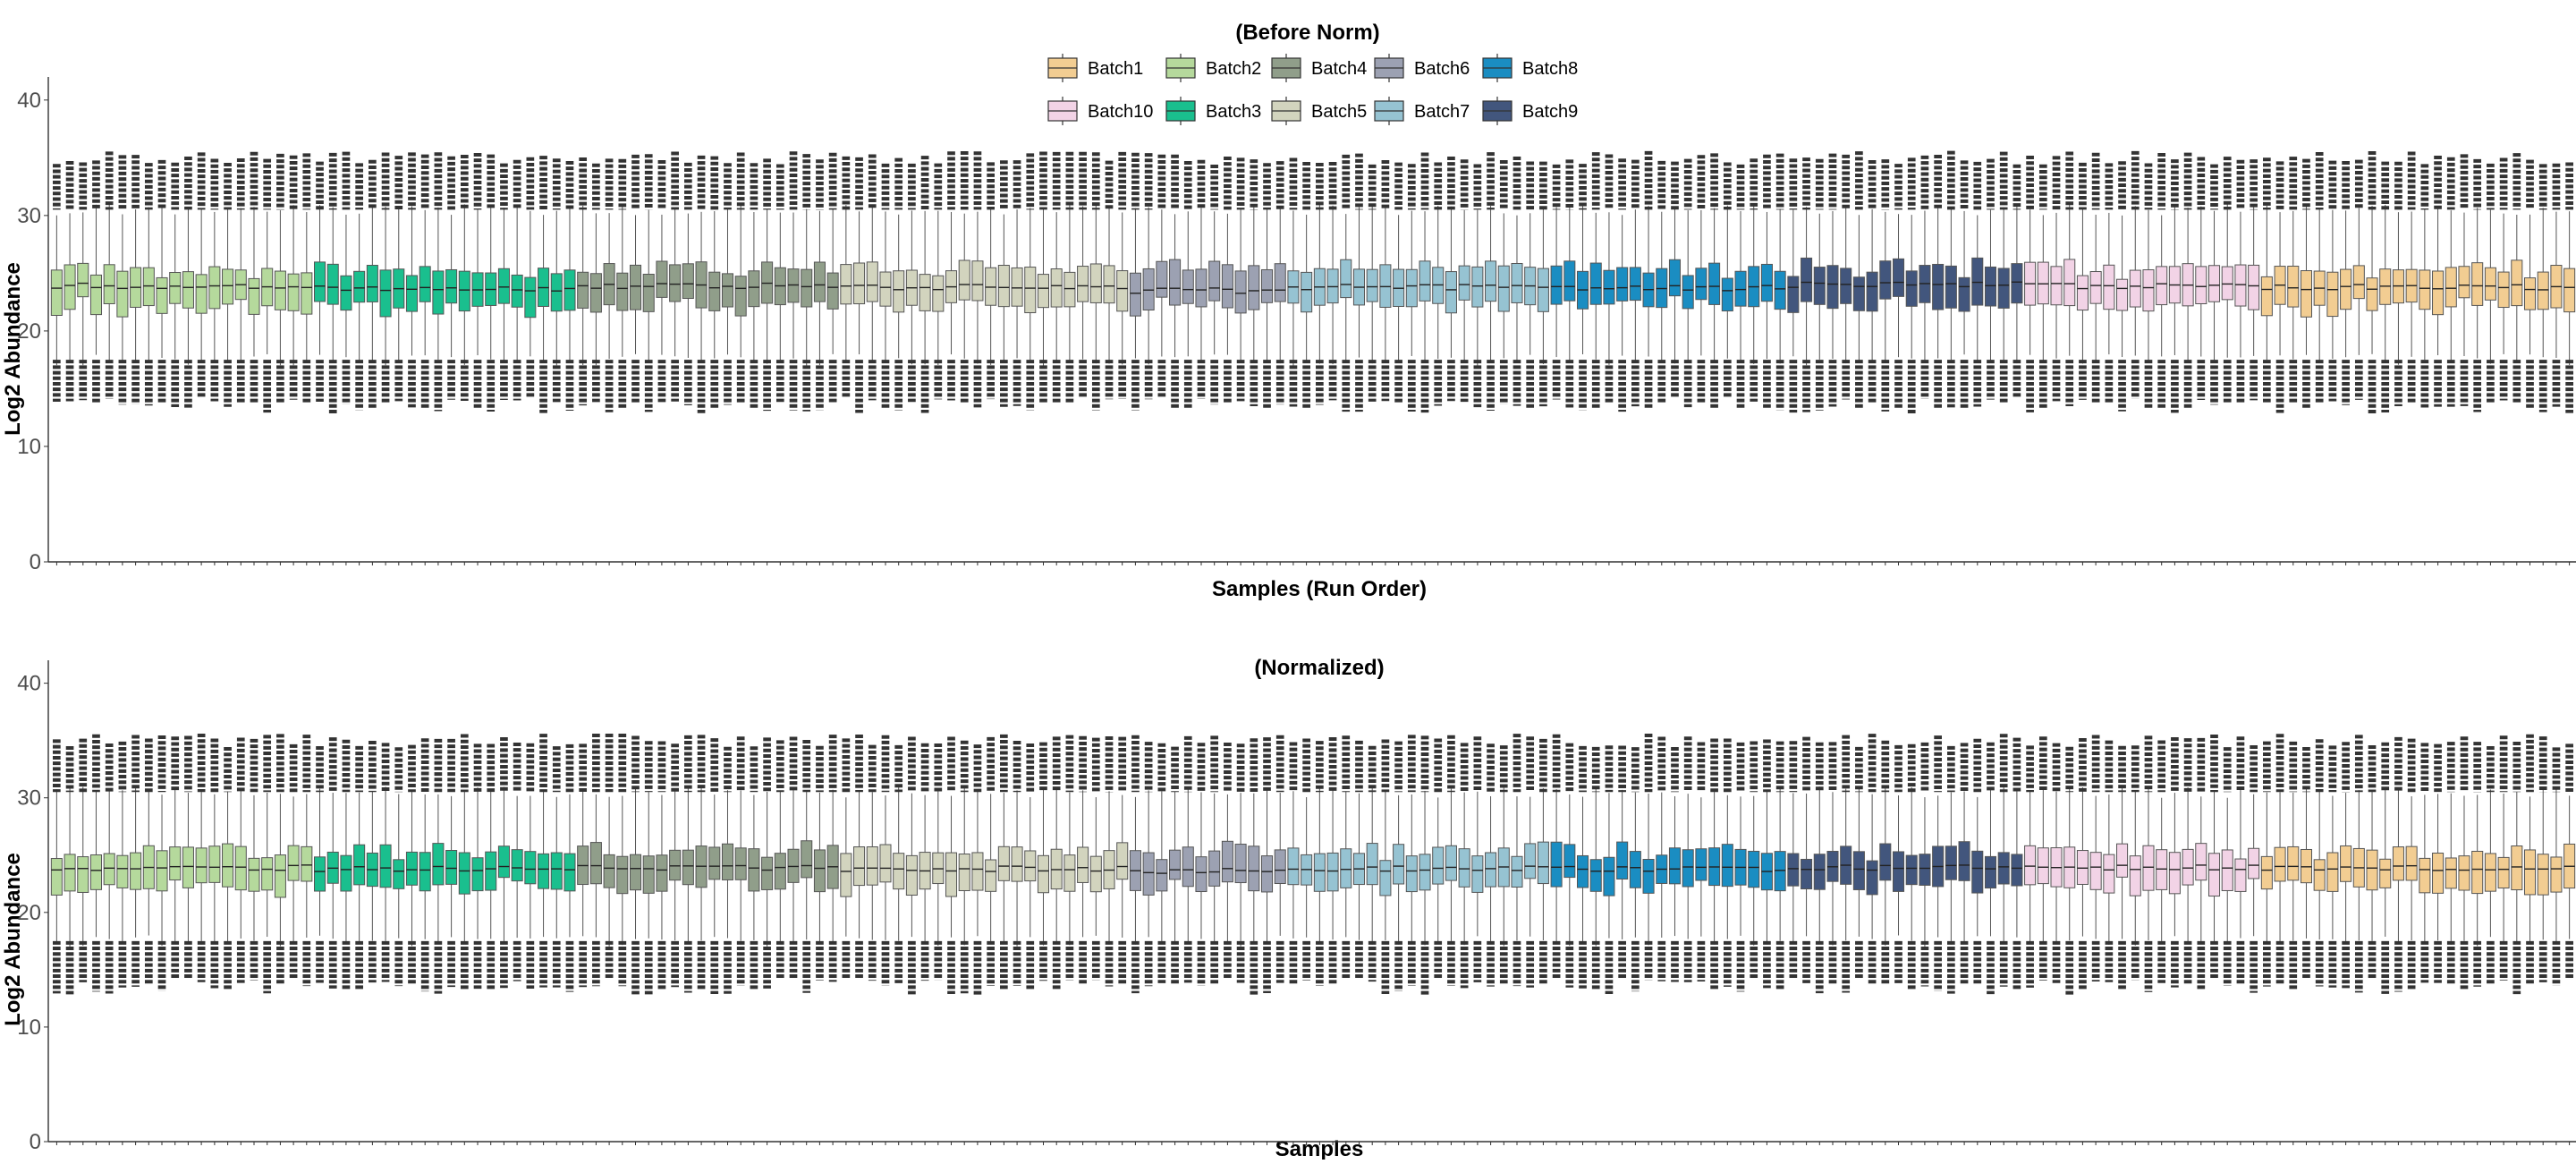  What do you see at coordinates (1319, 589) in the screenshot?
I see `x-axis-title: Samples (Run Order)` at bounding box center [1319, 589].